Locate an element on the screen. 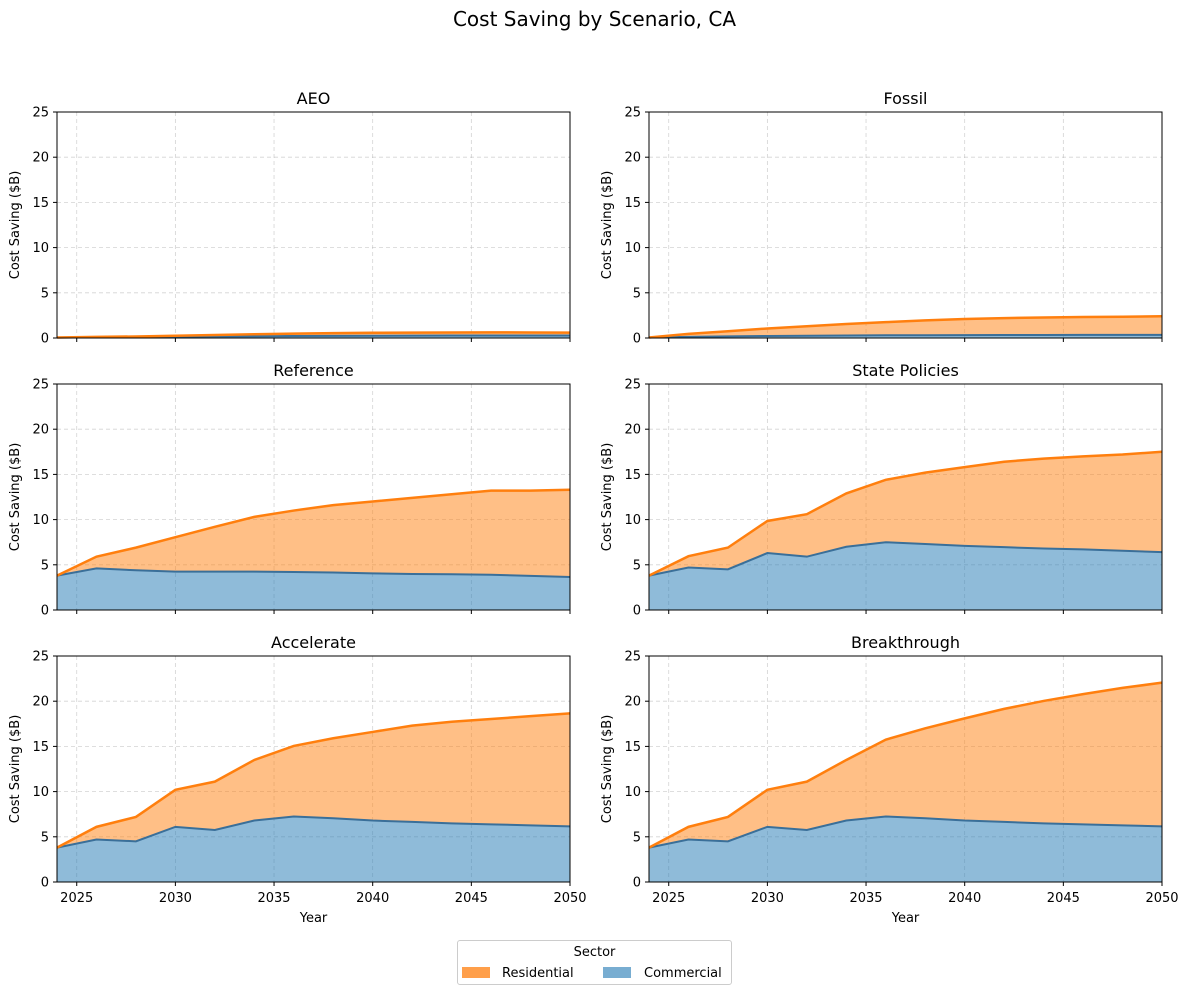  legend-label-commercial: Commercial is located at coordinates (683, 973).